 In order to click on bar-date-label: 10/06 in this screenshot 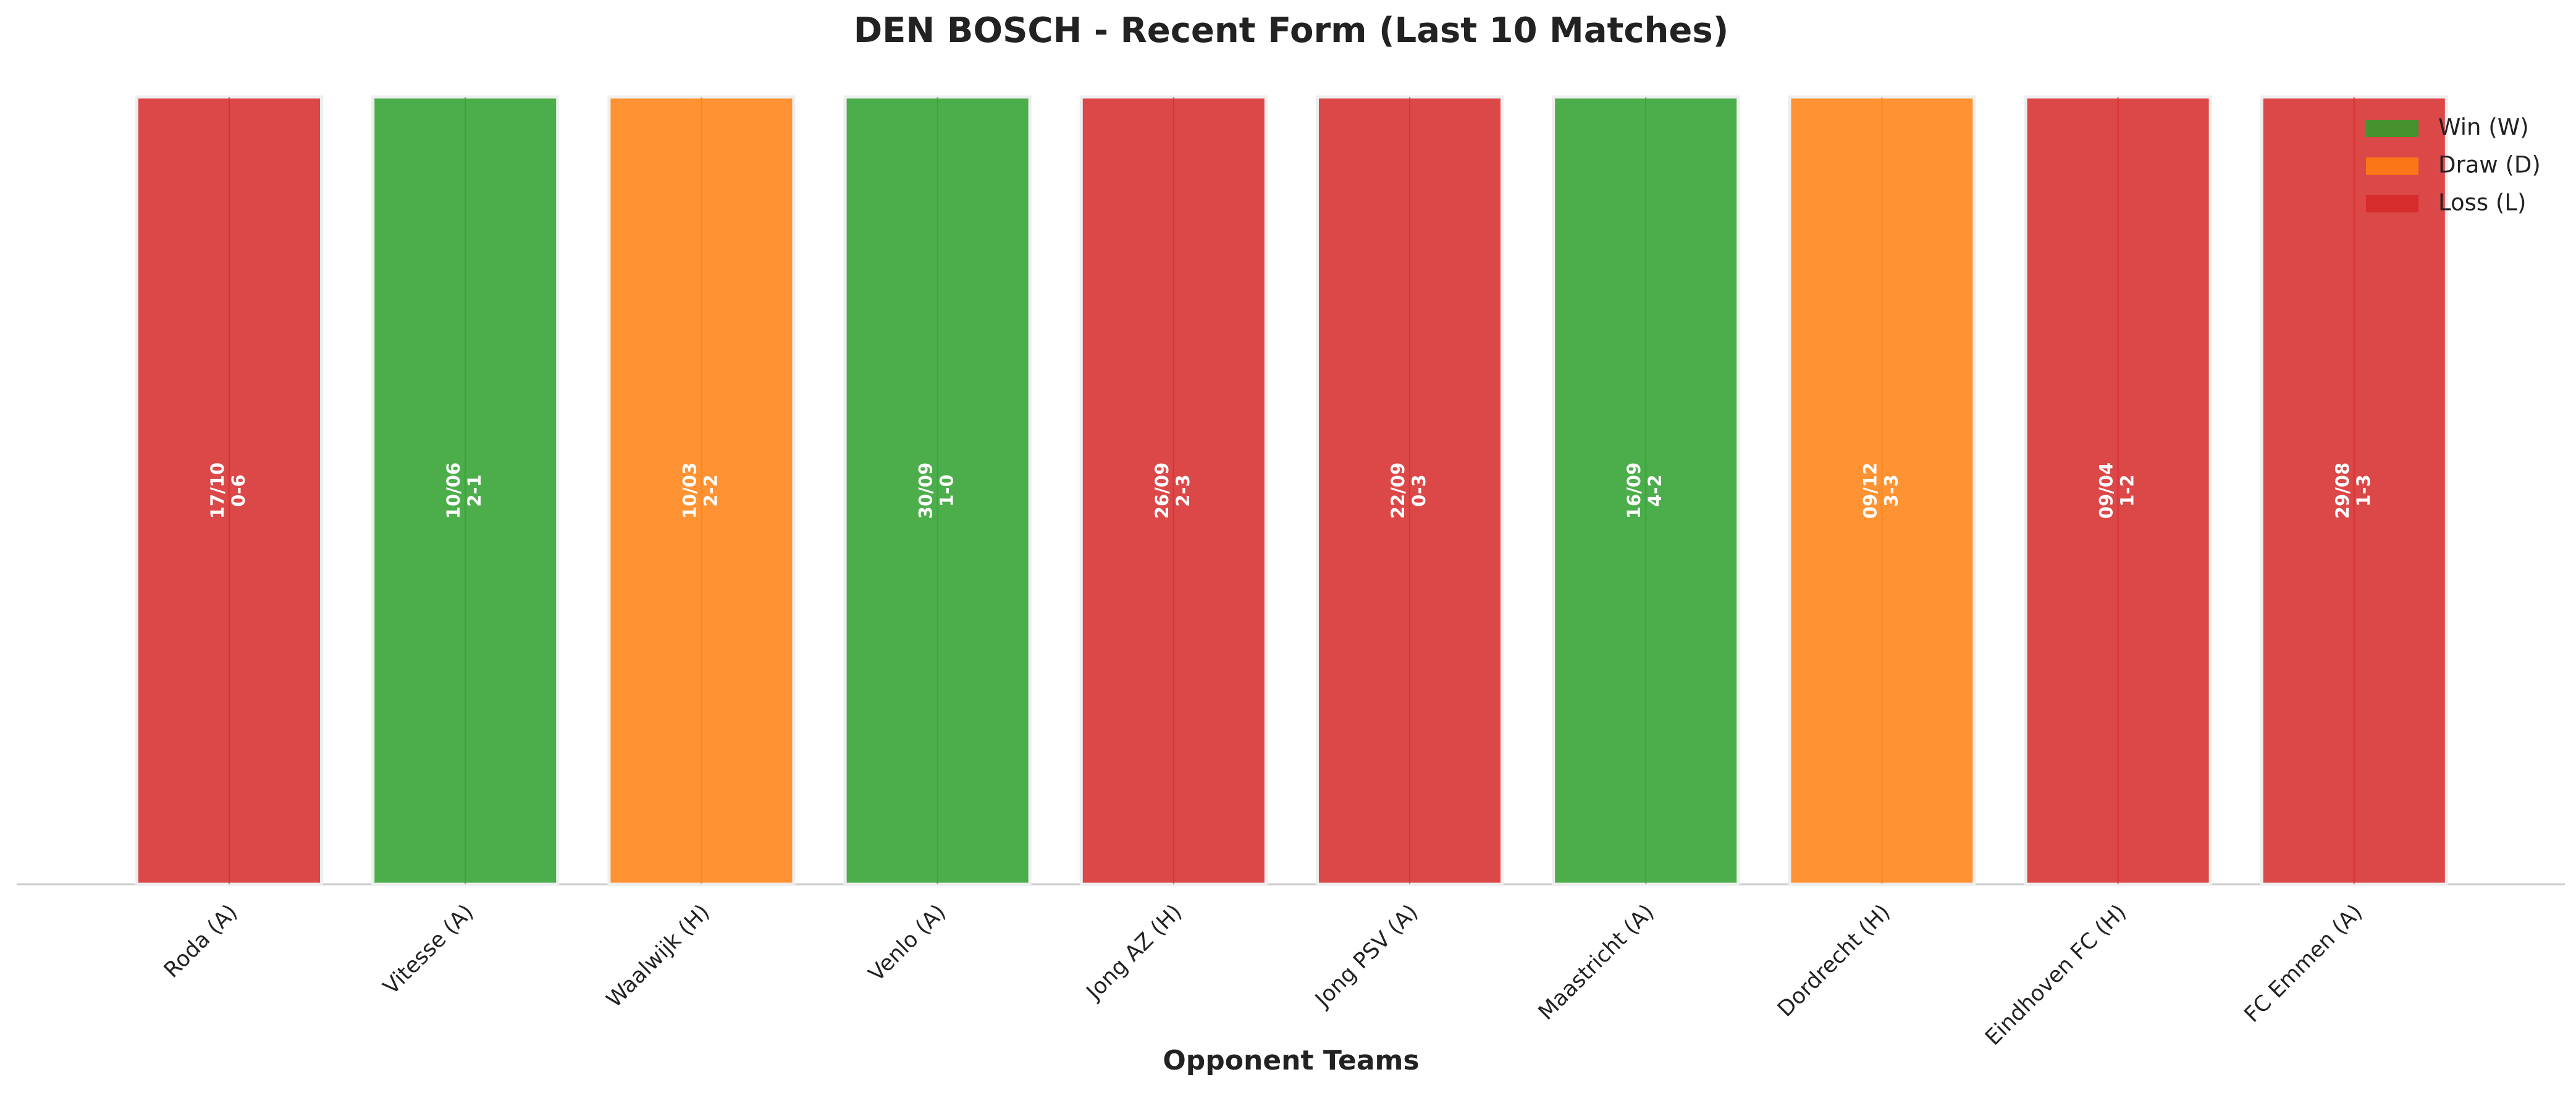, I will do `click(453, 491)`.